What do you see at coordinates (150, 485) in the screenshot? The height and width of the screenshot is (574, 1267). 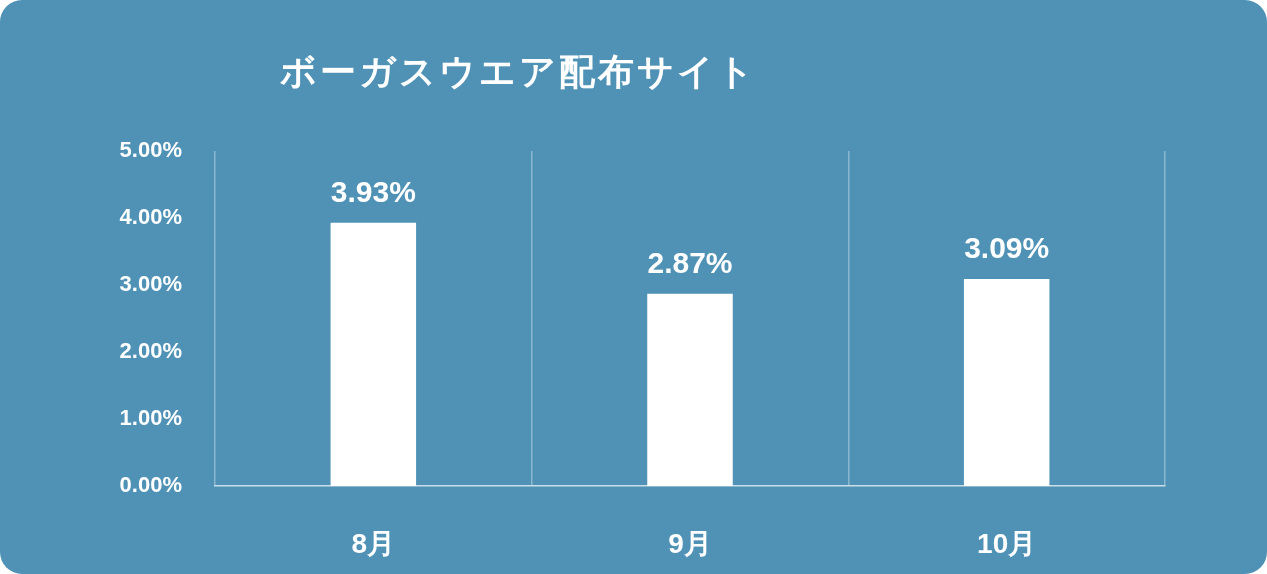 I see `y-tick-label: 0.00%` at bounding box center [150, 485].